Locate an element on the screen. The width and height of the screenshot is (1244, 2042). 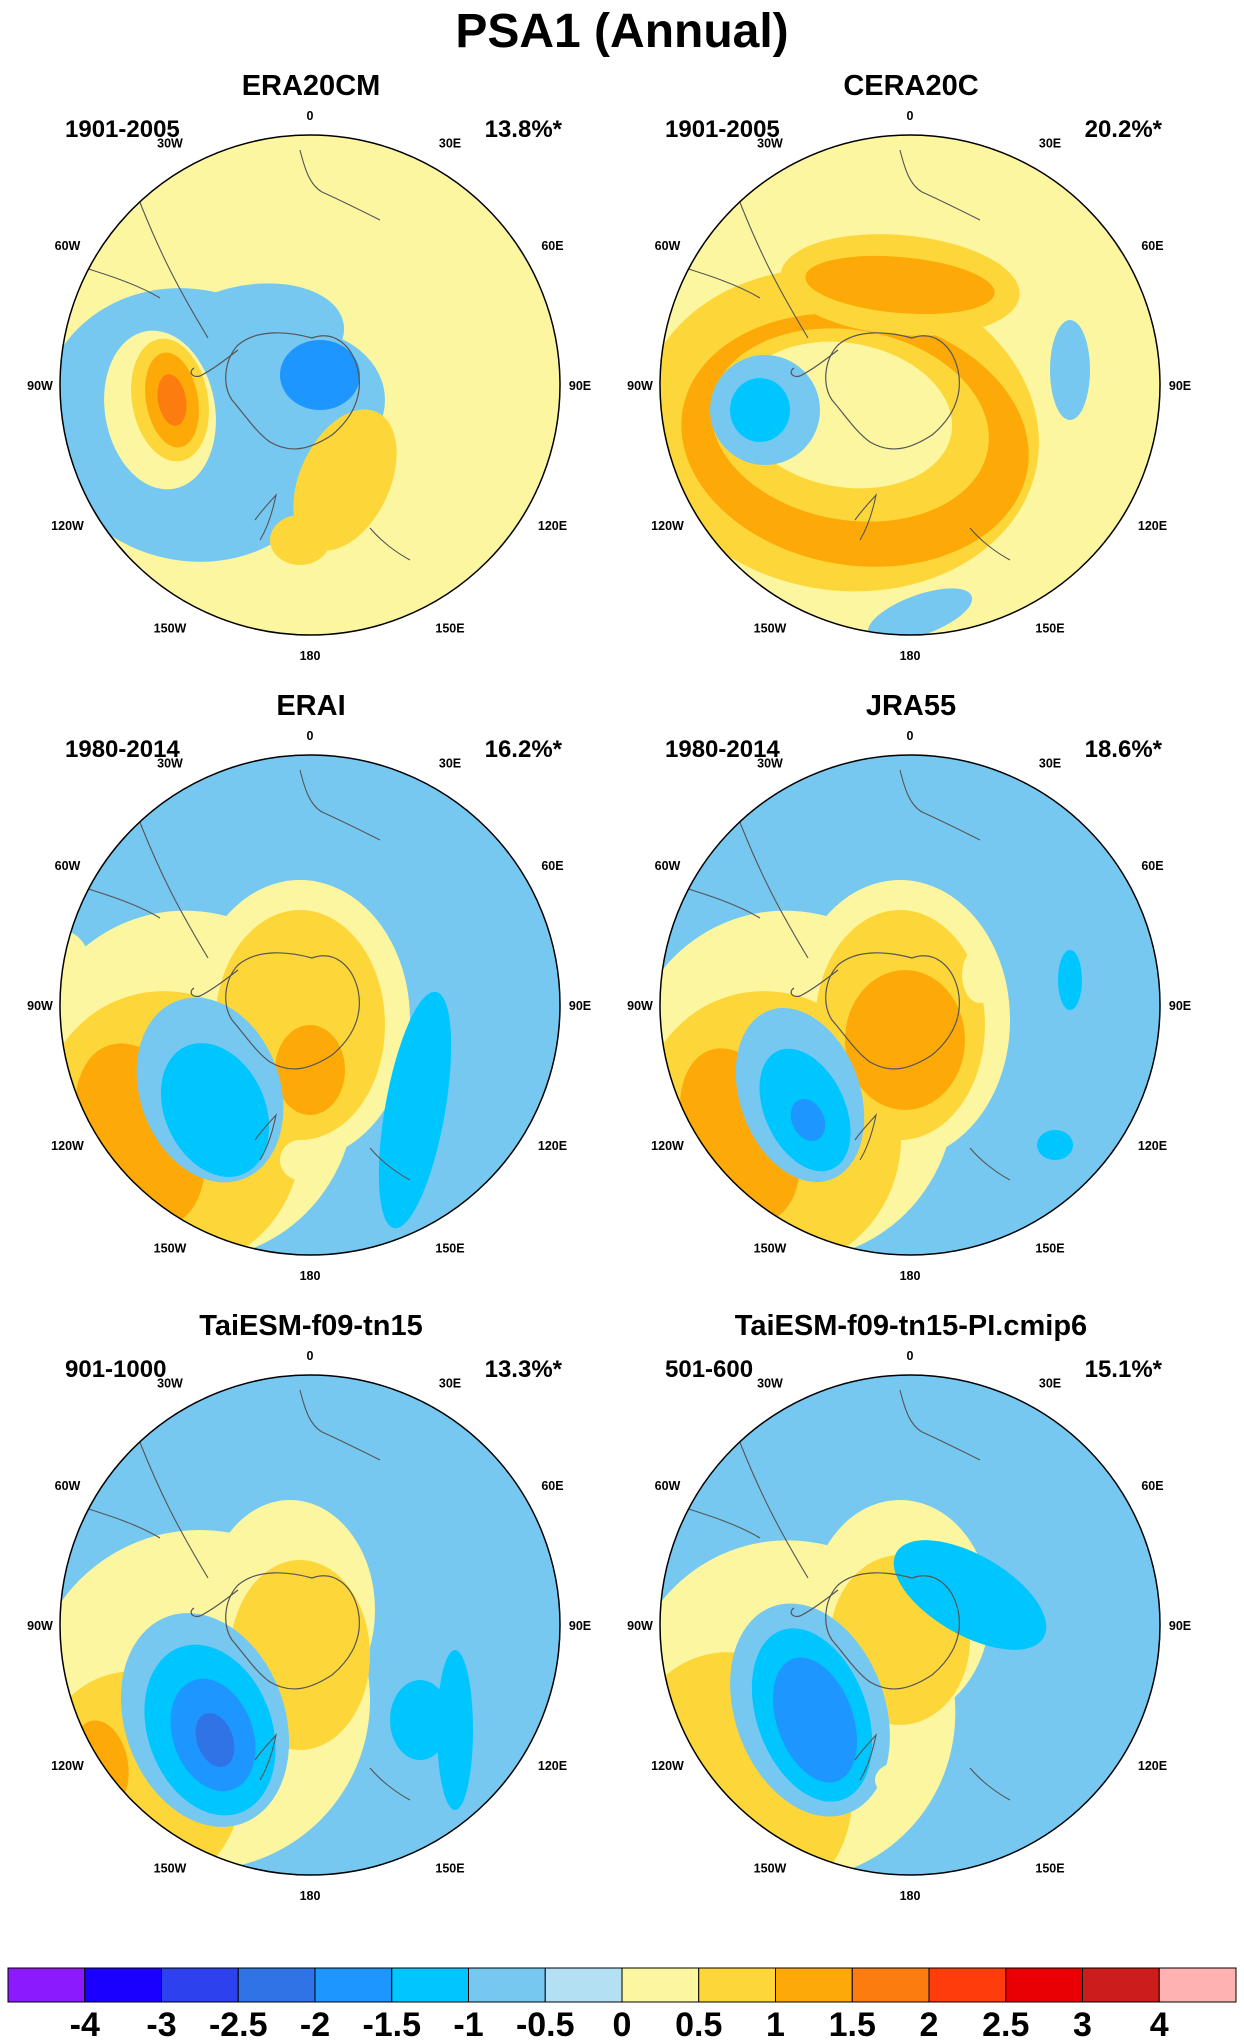
panel-title: TaiESM-f09-tn15 is located at coordinates (311, 1326).